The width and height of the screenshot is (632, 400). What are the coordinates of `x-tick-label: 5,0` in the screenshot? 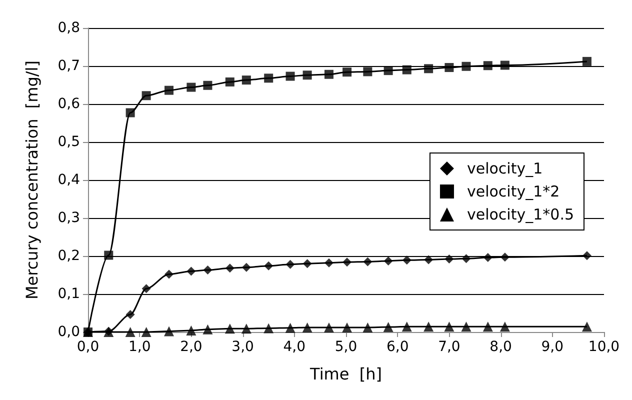 It's located at (346, 347).